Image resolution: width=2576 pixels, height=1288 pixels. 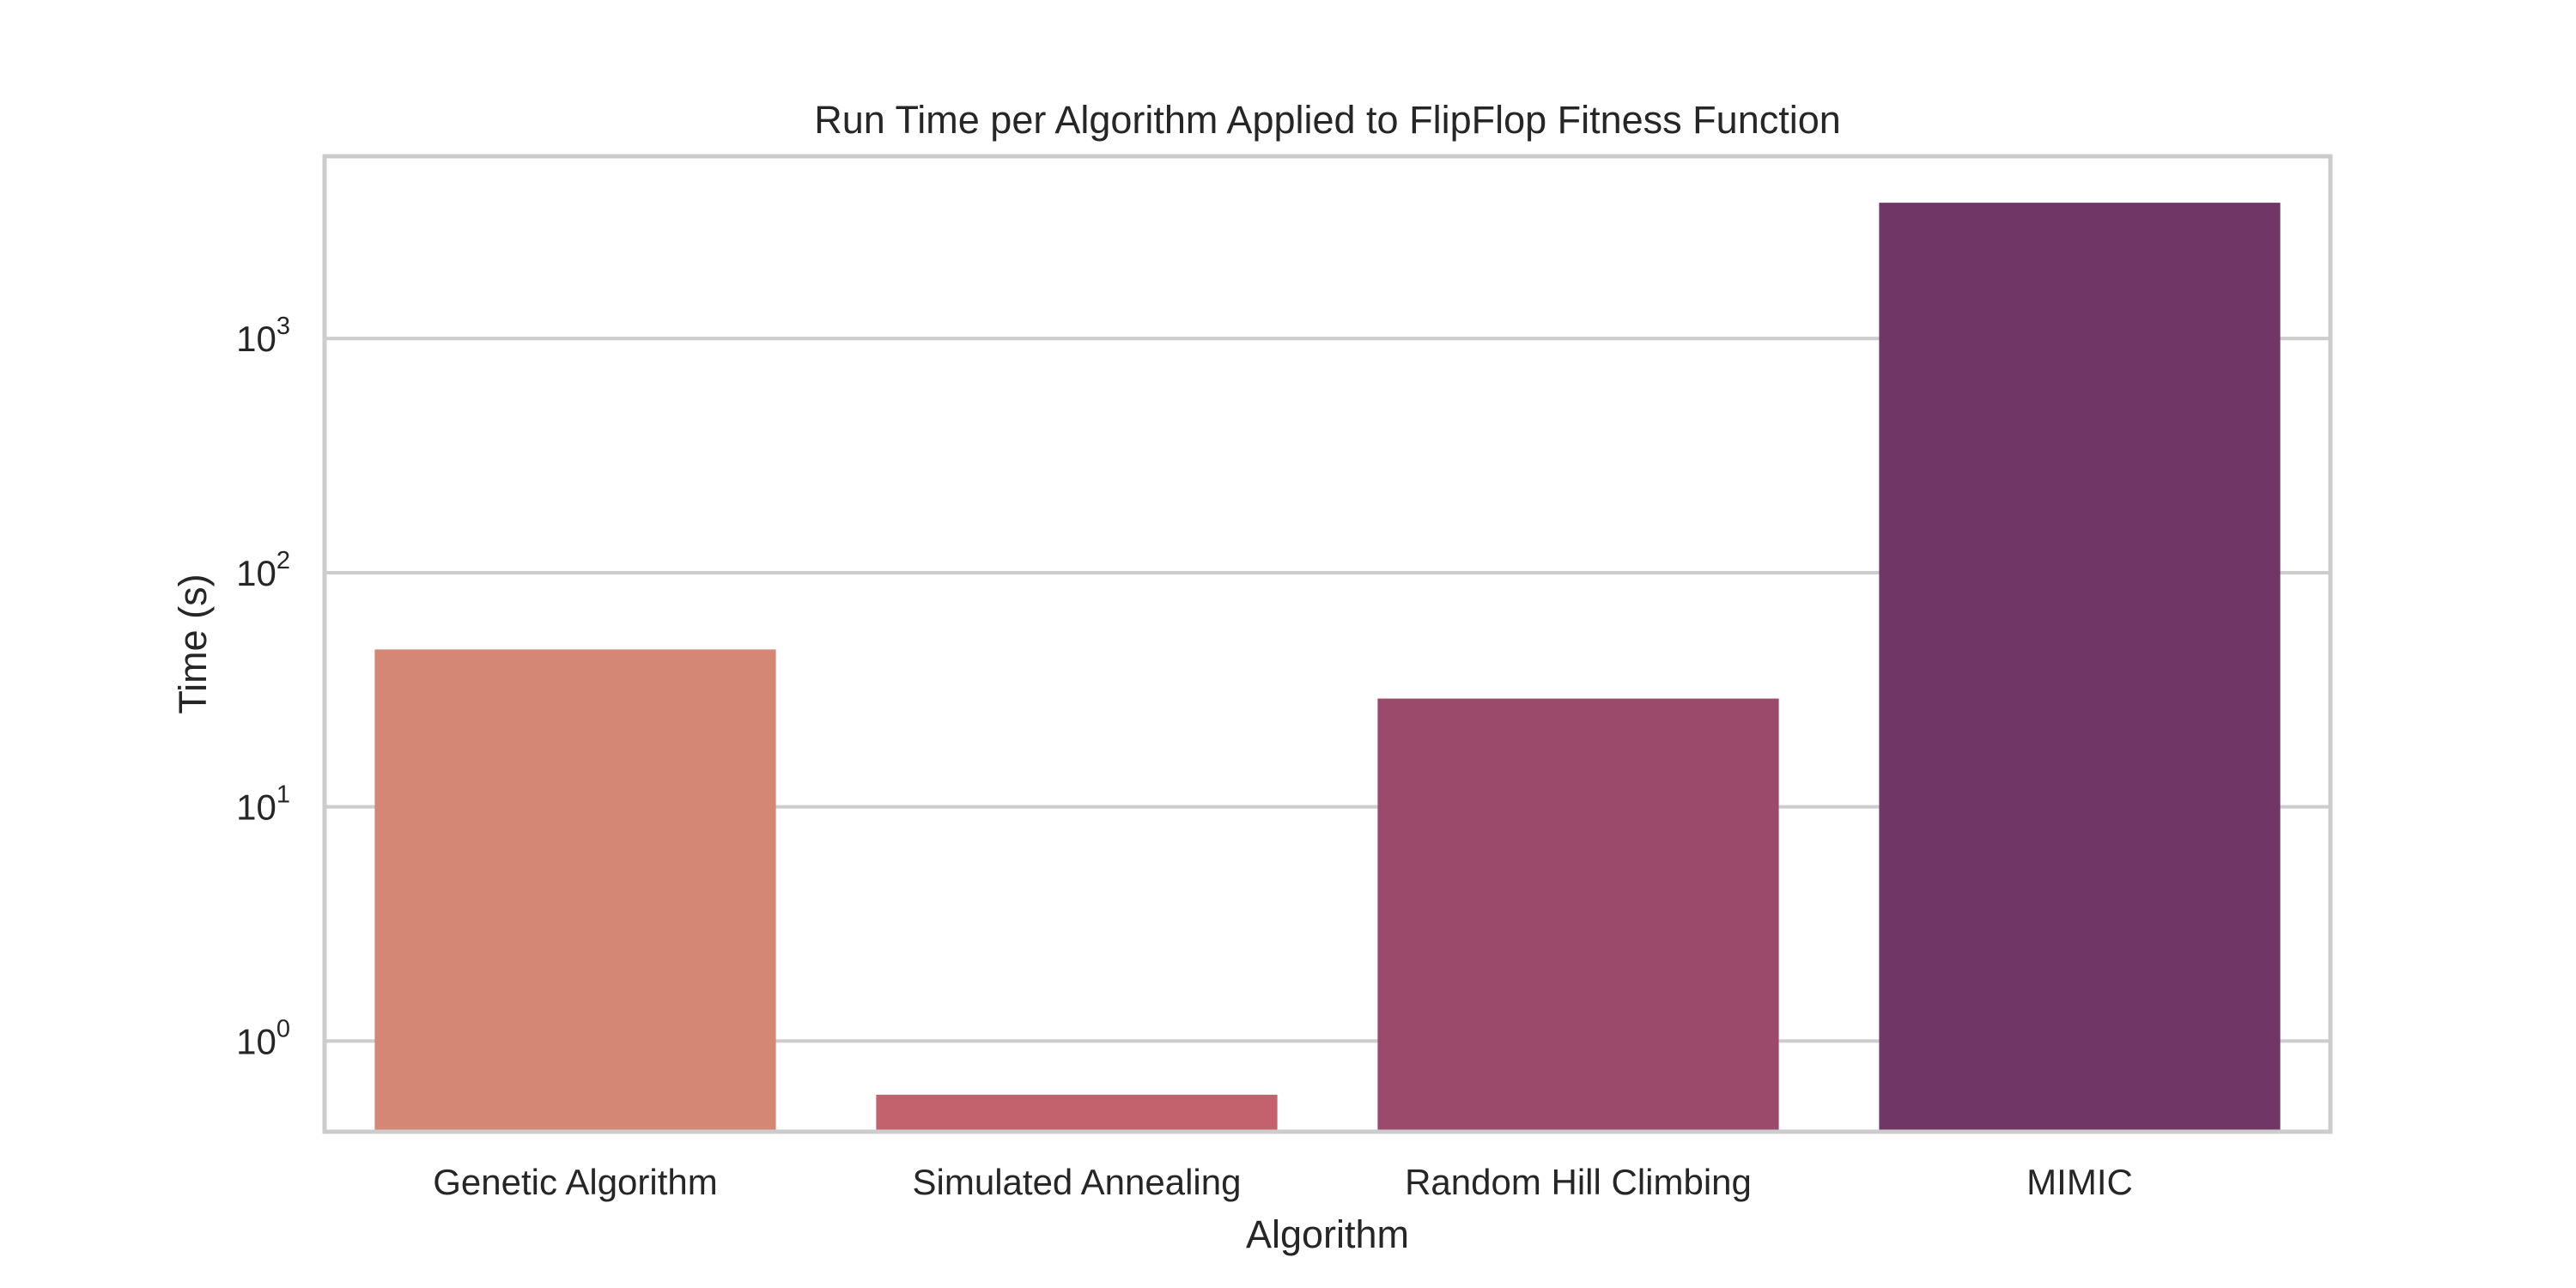 I want to click on bar-mimic, so click(x=2080, y=667).